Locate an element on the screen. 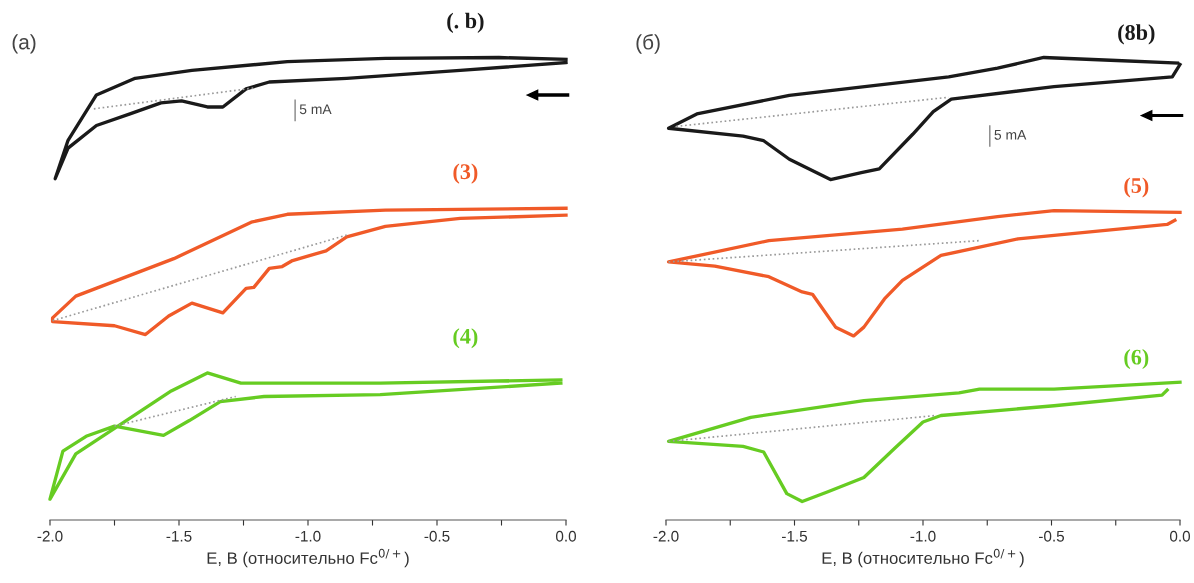 This screenshot has width=1194, height=583. chart-title: (б) is located at coordinates (648, 44).